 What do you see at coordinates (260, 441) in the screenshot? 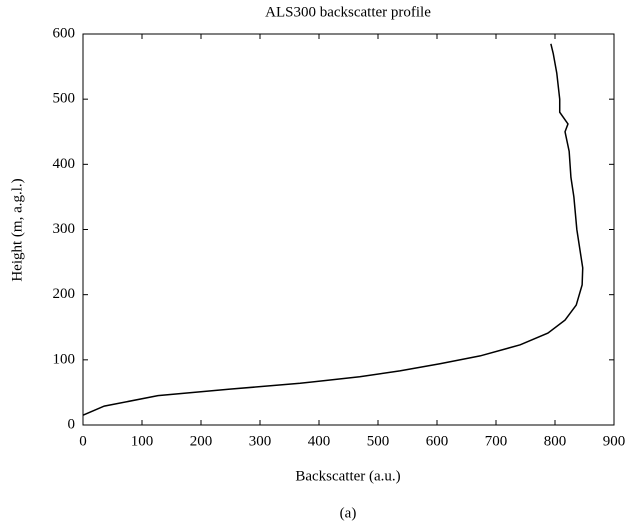
I see `x-tick-label: 300` at bounding box center [260, 441].